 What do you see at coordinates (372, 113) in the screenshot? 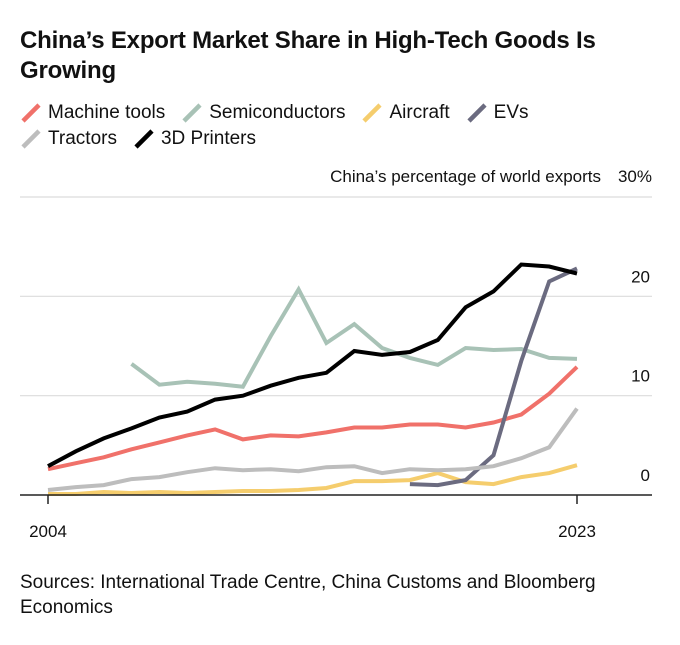
I see `legend-swatch-aircraft` at bounding box center [372, 113].